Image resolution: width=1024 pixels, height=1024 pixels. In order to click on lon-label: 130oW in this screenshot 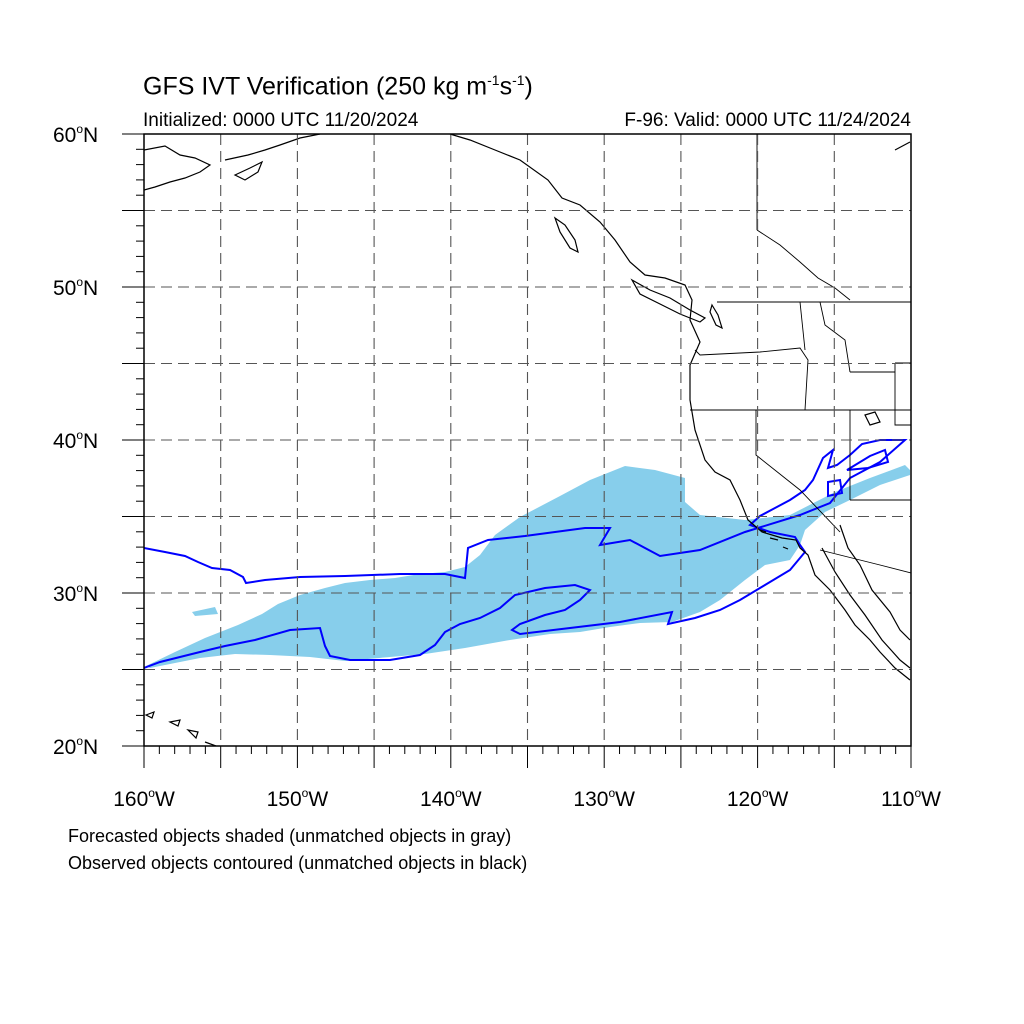, I will do `click(604, 798)`.